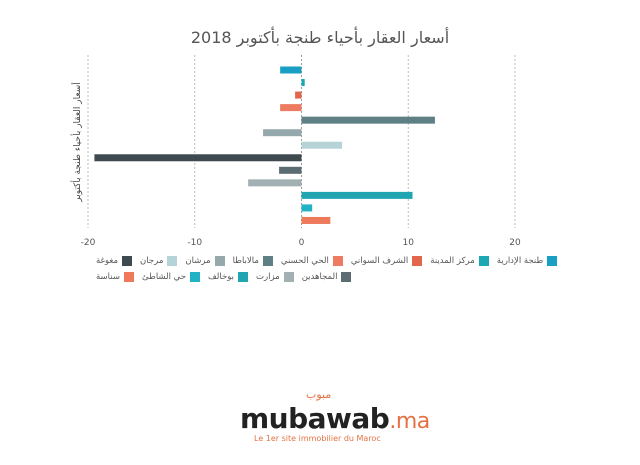  What do you see at coordinates (317, 438) in the screenshot?
I see `logo-tagline: Le 1er site immobilier du Maroc` at bounding box center [317, 438].